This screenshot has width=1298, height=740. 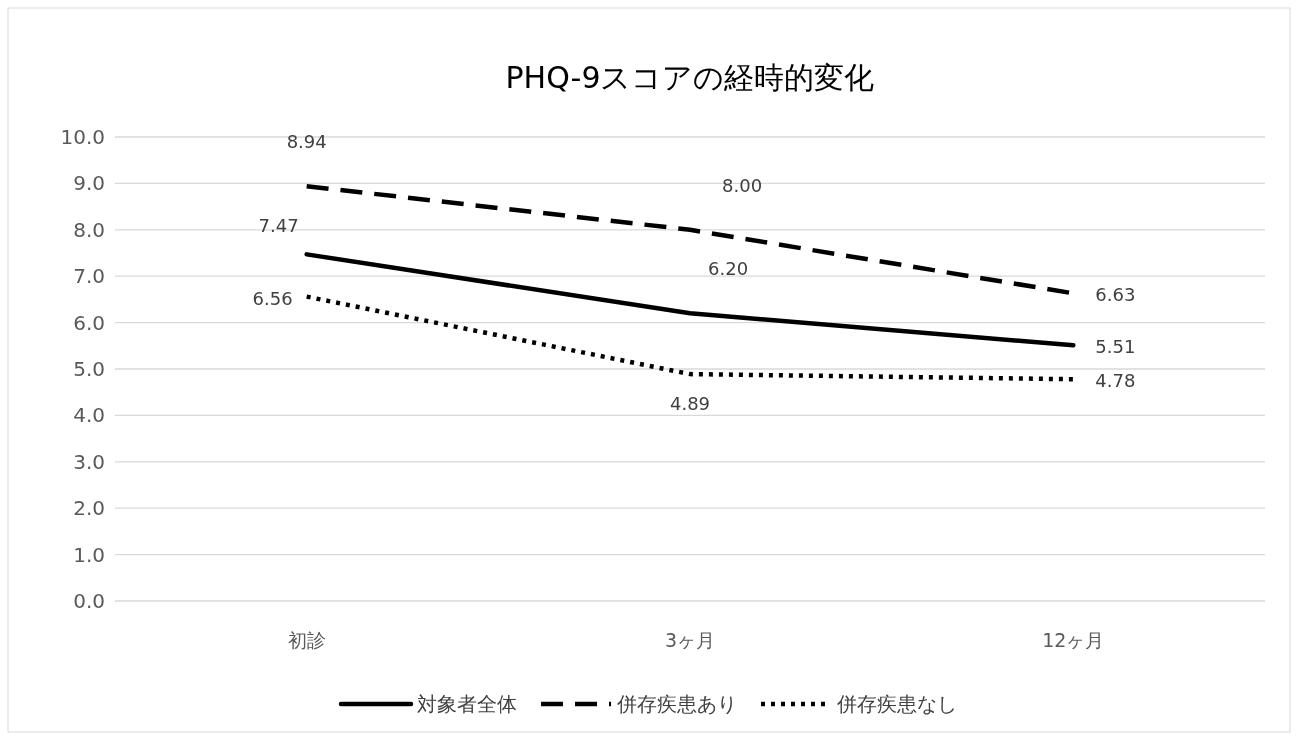 I want to click on y-tick-label: 6.0, so click(x=89, y=322).